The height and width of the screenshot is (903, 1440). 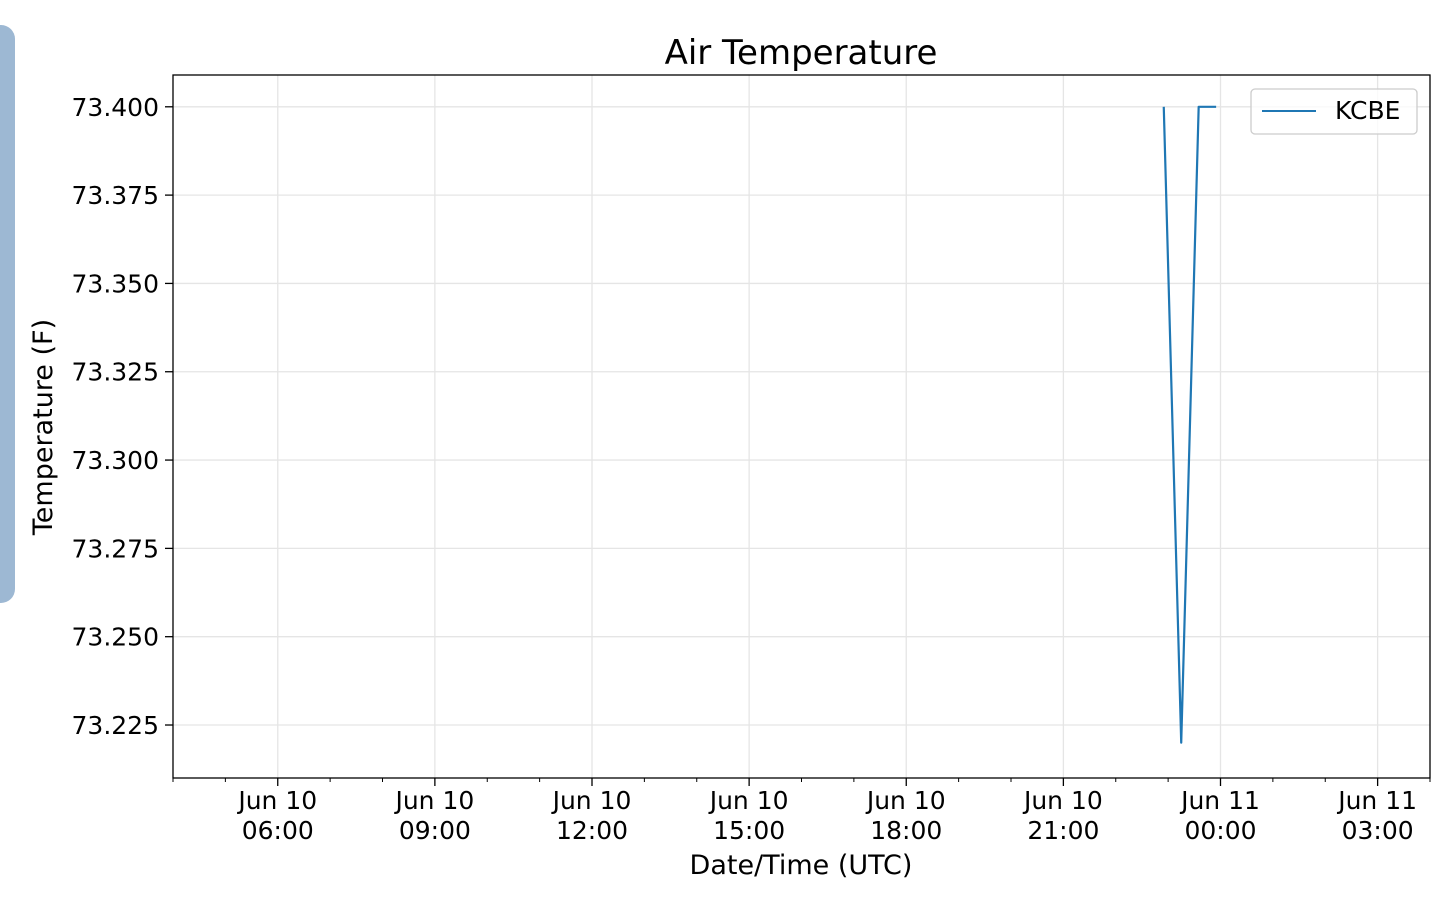 I want to click on legend-label: KCBE, so click(x=1367, y=110).